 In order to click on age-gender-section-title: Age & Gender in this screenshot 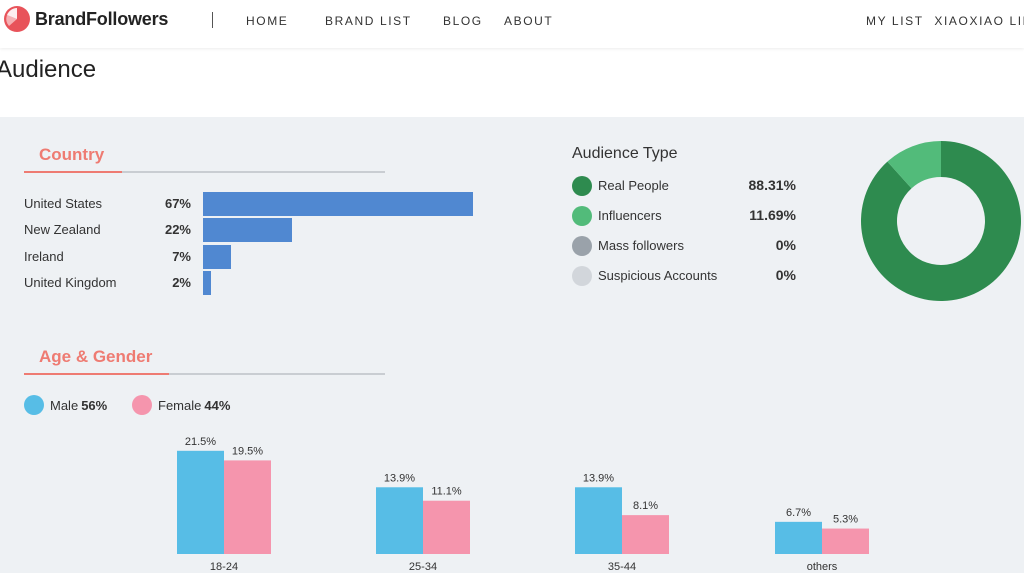, I will do `click(96, 356)`.